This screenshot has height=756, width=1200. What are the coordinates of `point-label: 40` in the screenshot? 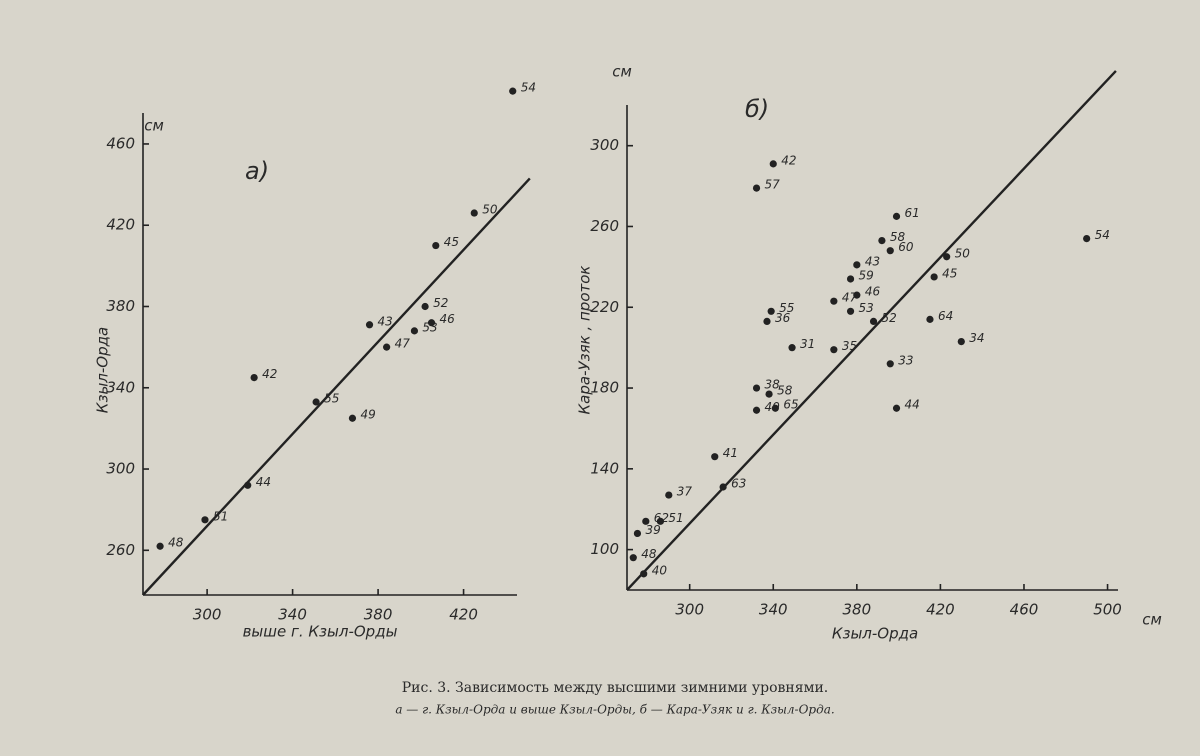 It's located at (660, 570).